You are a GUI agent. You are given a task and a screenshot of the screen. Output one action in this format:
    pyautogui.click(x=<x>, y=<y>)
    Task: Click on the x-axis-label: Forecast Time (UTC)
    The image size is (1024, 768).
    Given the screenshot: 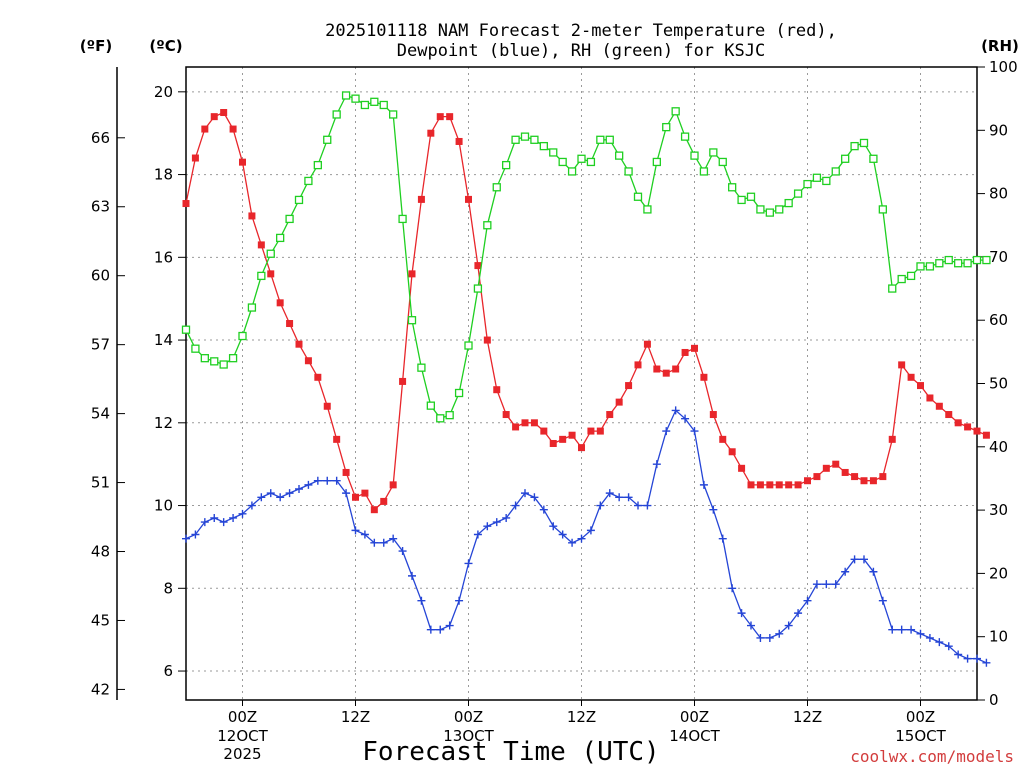 What is the action you would take?
    pyautogui.click(x=510, y=752)
    